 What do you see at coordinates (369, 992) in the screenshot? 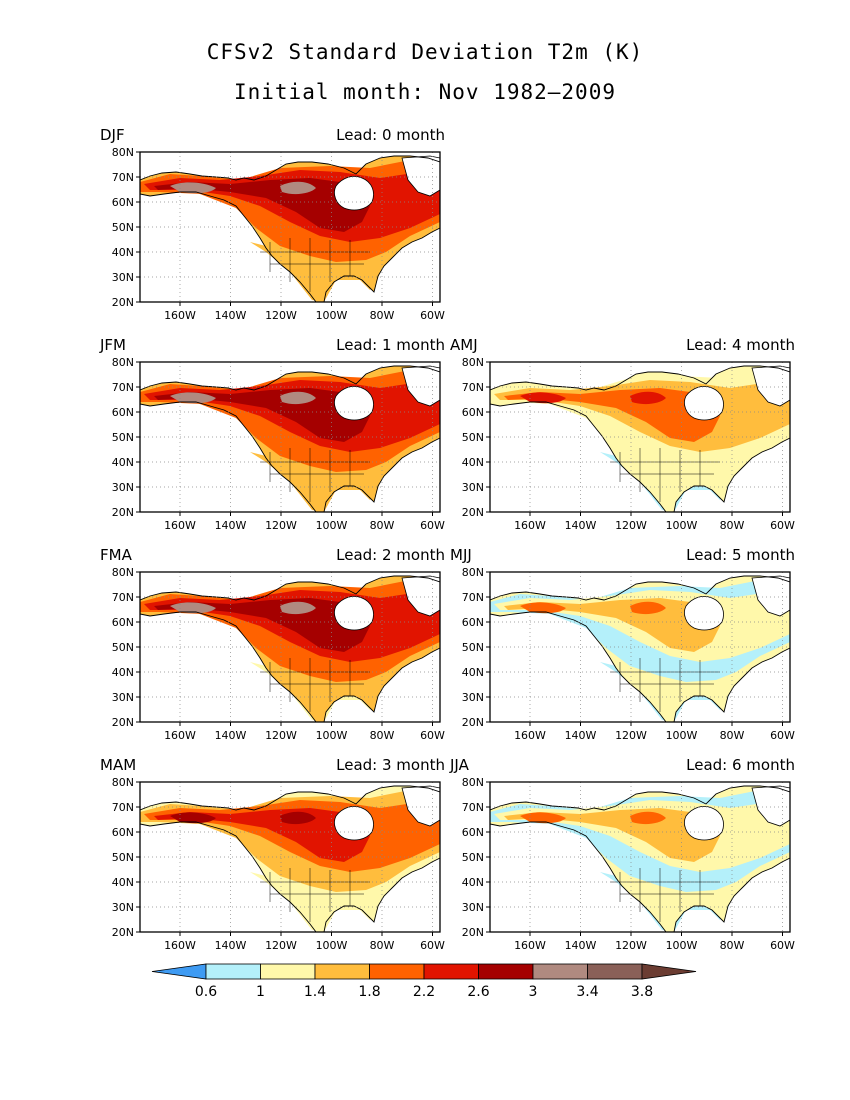
I see `colorbar-label: 1.8` at bounding box center [369, 992].